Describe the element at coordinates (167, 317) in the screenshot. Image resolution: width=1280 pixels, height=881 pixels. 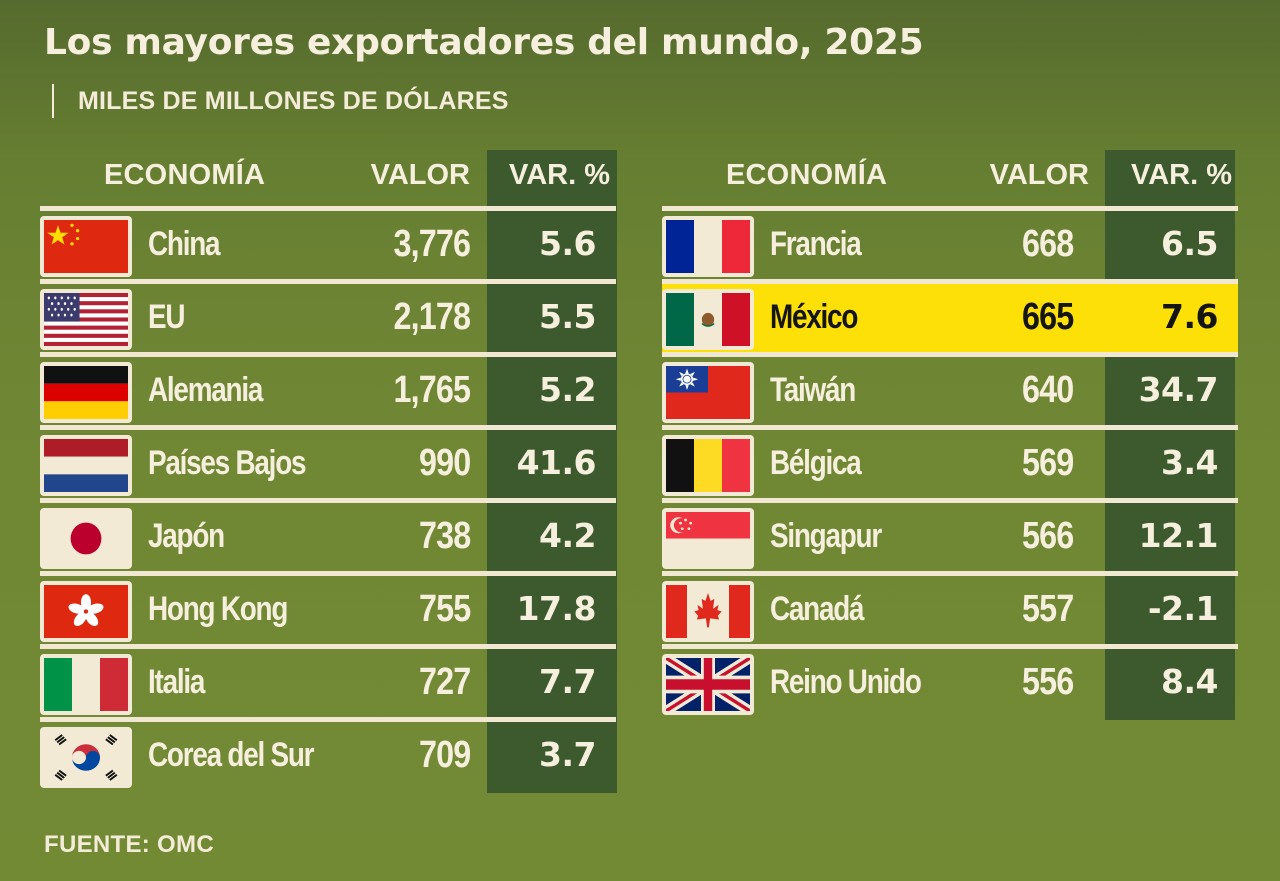
I see `economy-name: EU` at that location.